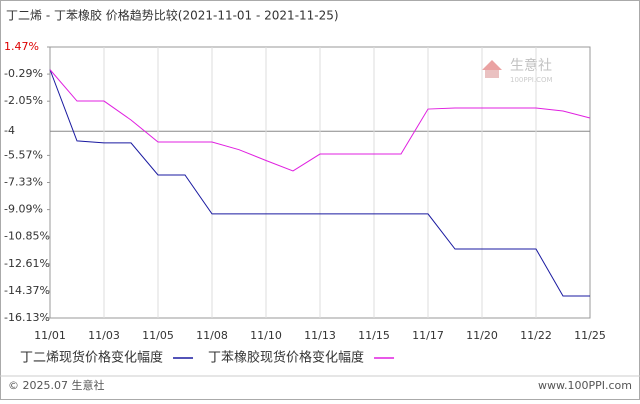  I want to click on x-tick-label: 11/05, so click(158, 335).